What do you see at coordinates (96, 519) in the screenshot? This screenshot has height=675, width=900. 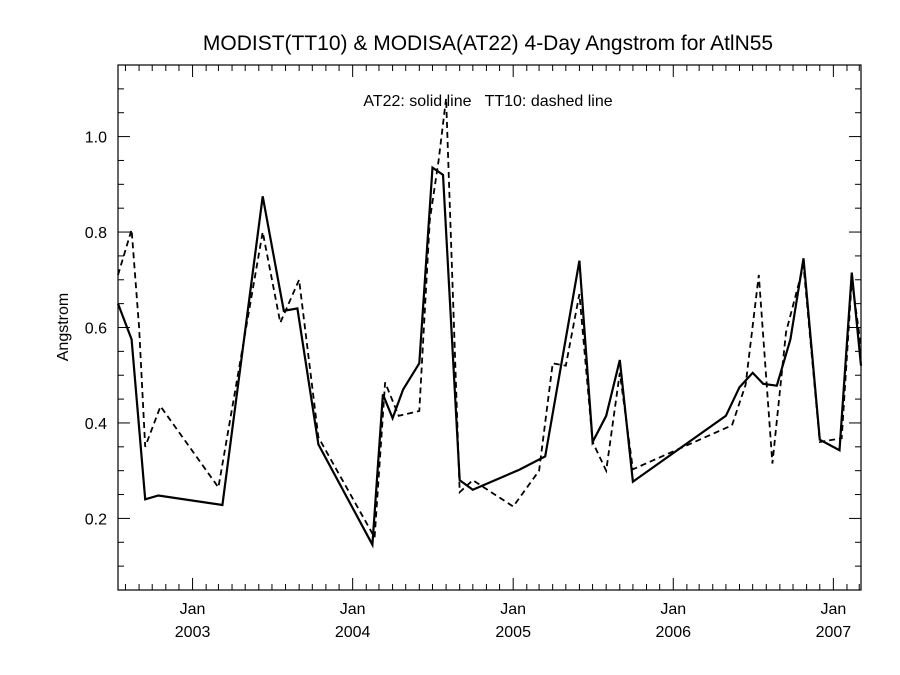 I see `y-tick-label: 0.2` at bounding box center [96, 519].